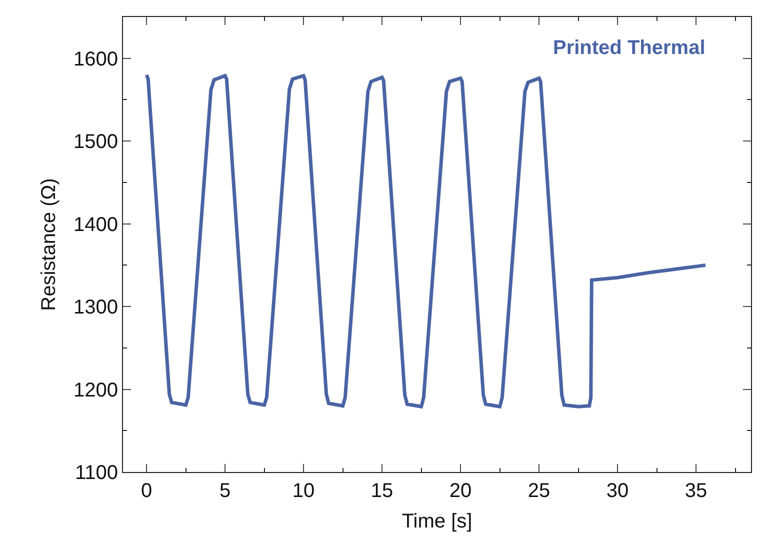 This screenshot has width=769, height=552. Describe the element at coordinates (96, 390) in the screenshot. I see `y-tick-label: 1200` at that location.